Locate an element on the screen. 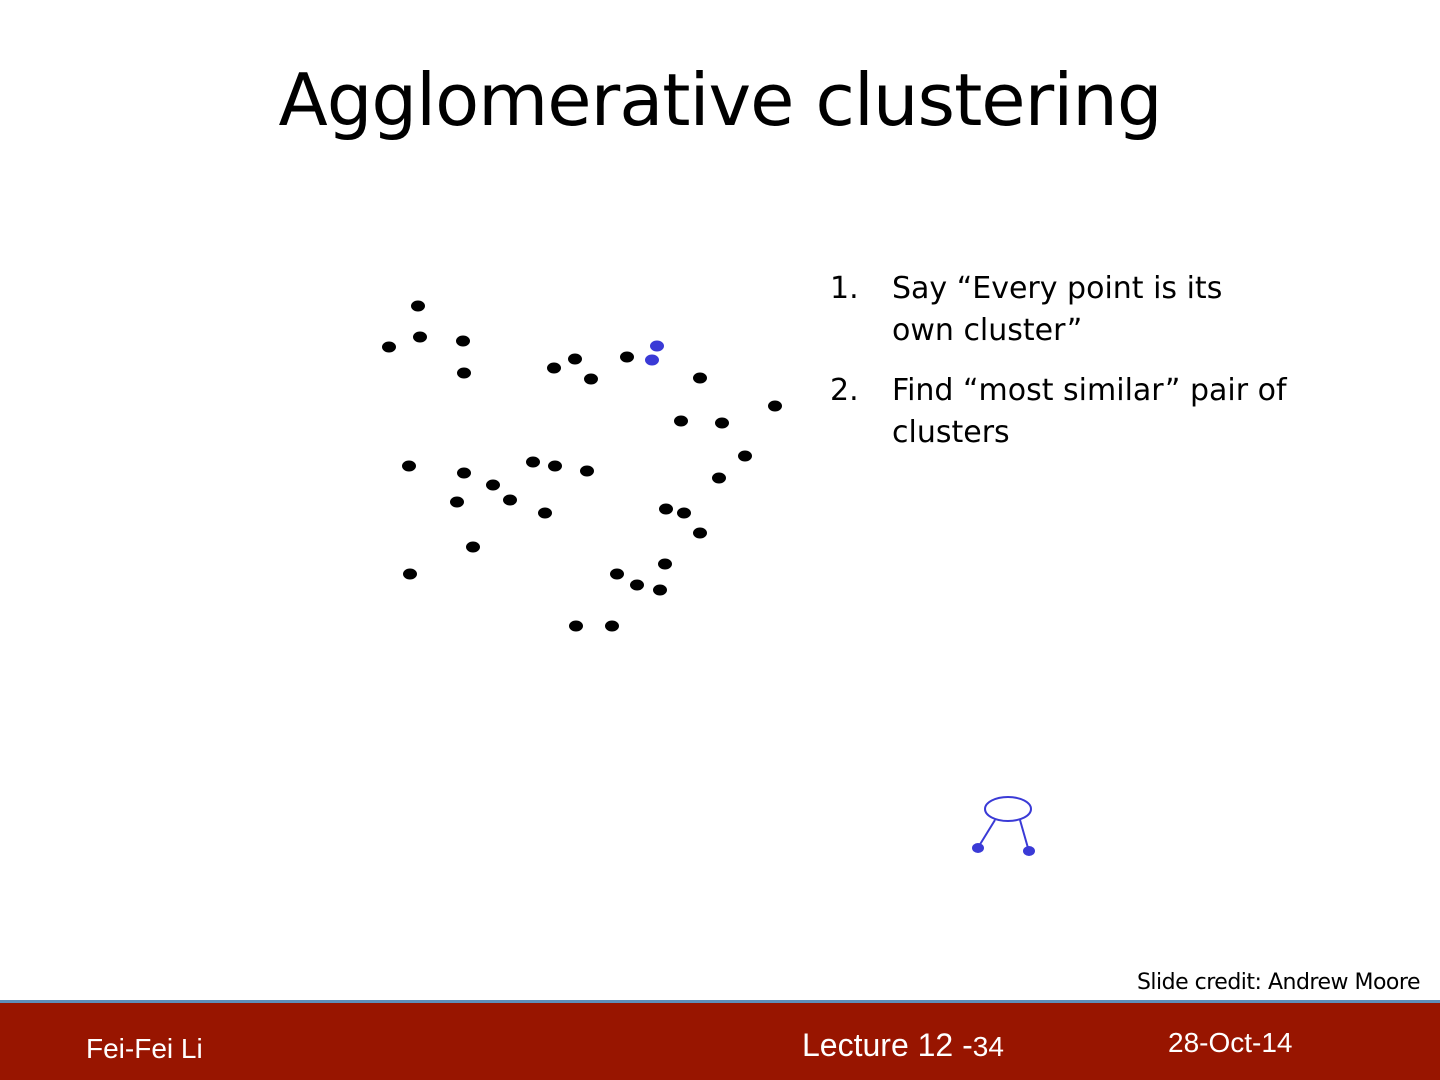  step-item: 2. Find “most similar” pair of clusters is located at coordinates (1060, 412).